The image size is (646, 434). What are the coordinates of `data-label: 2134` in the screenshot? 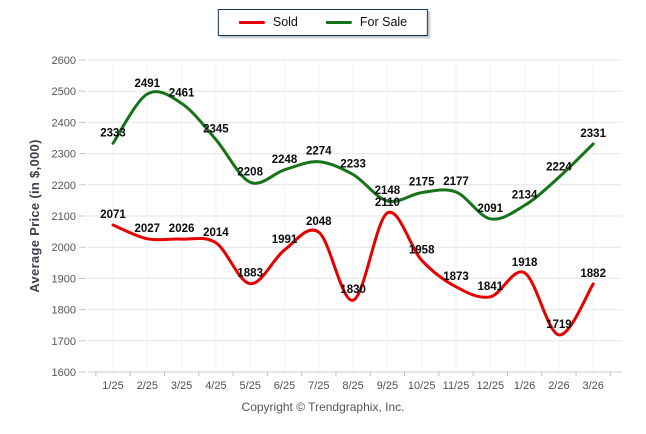 It's located at (525, 195).